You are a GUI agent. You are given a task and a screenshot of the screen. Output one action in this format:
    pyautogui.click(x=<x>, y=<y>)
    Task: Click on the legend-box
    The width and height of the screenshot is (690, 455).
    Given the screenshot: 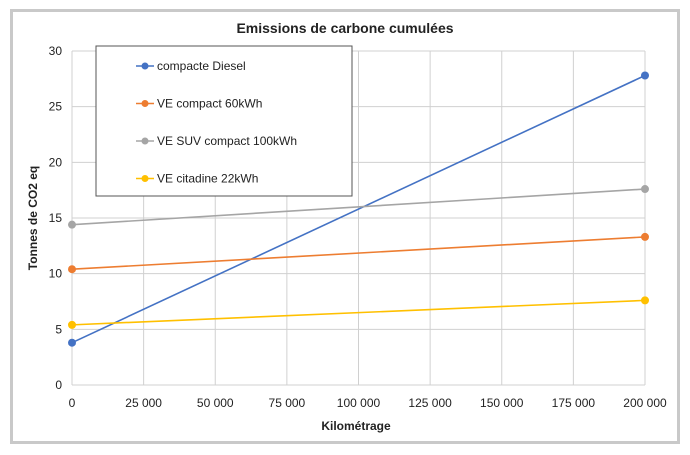 What is the action you would take?
    pyautogui.click(x=224, y=121)
    